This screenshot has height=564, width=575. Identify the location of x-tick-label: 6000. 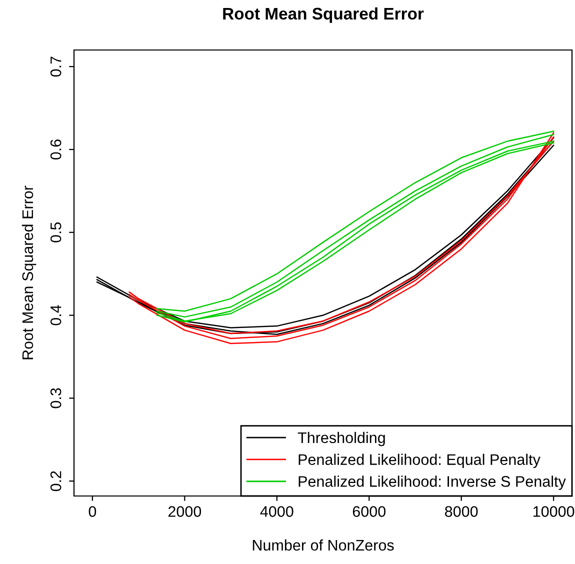
(369, 511).